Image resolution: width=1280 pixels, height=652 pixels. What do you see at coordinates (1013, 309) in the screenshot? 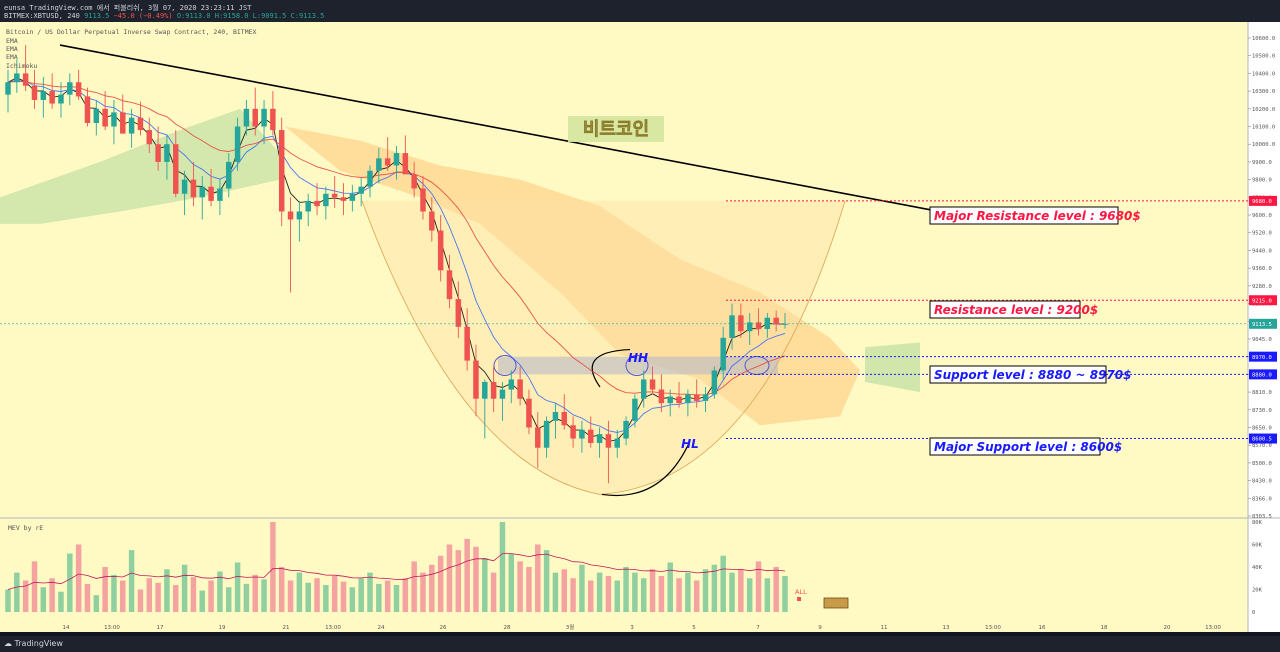
I see `level-box-resistance: Resistance level : 9200$` at bounding box center [1013, 309].